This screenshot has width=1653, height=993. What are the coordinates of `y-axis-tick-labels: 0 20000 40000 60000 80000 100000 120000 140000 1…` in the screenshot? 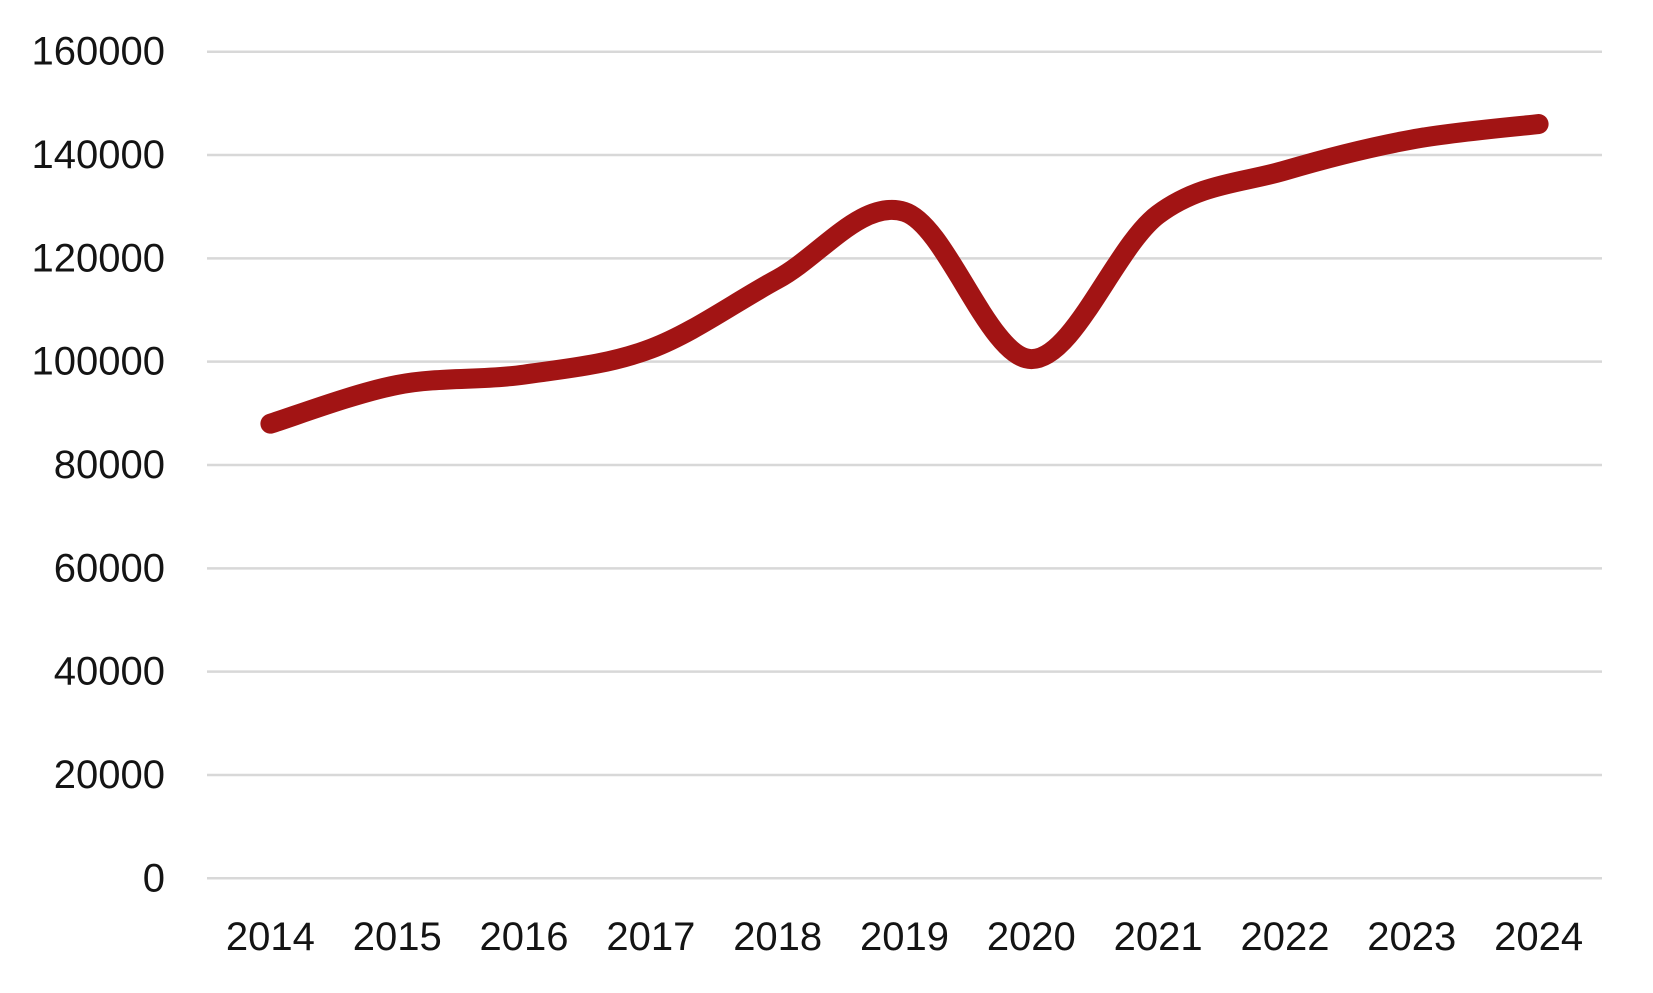 It's located at (98, 465).